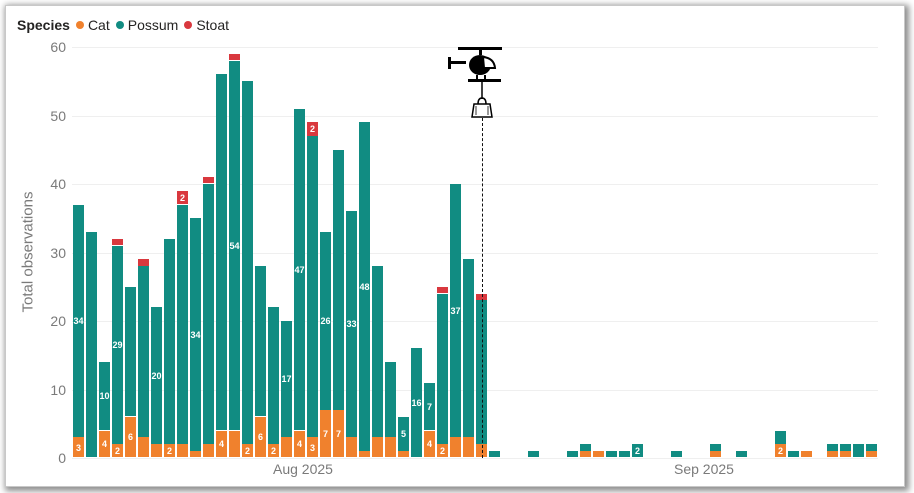 The image size is (914, 493). I want to click on legend-entry-cat: Cat, so click(92, 25).